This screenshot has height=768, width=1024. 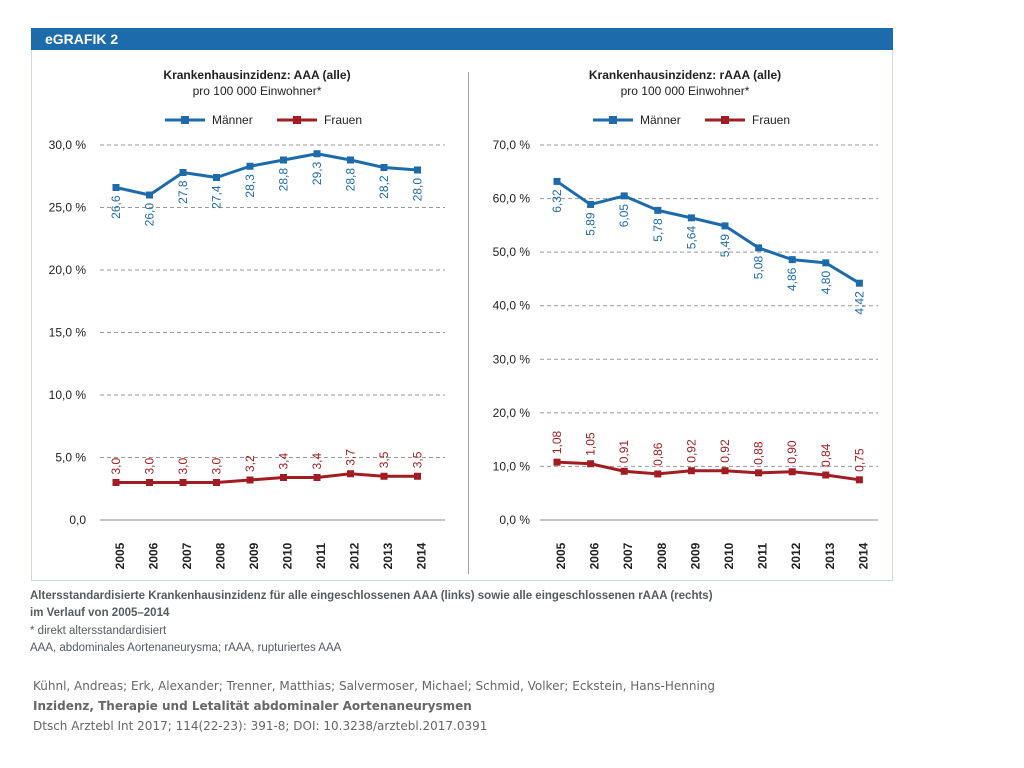 I want to click on data-label-frauen: 0,75, so click(x=859, y=460).